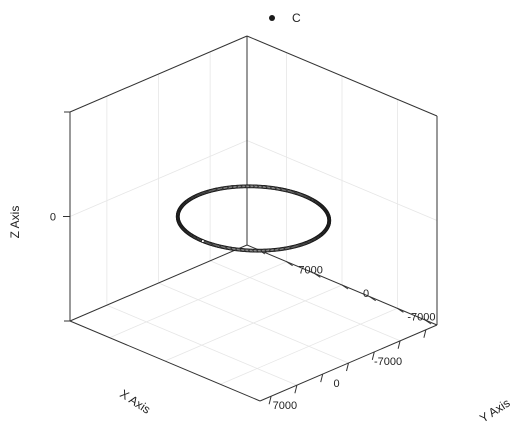 This screenshot has width=531, height=428. What do you see at coordinates (15, 222) in the screenshot?
I see `z-axis-title: Z Axis` at bounding box center [15, 222].